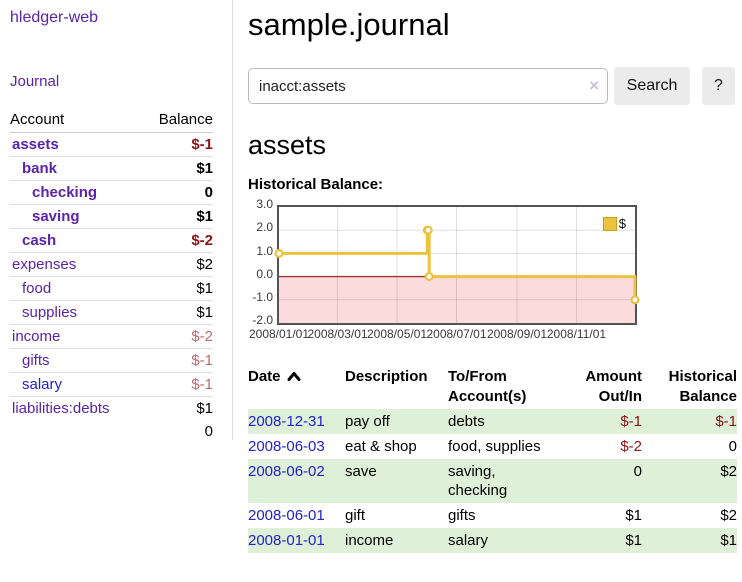 This screenshot has height=582, width=742. Describe the element at coordinates (111, 360) in the screenshot. I see `account-row: gifts $-1` at that location.